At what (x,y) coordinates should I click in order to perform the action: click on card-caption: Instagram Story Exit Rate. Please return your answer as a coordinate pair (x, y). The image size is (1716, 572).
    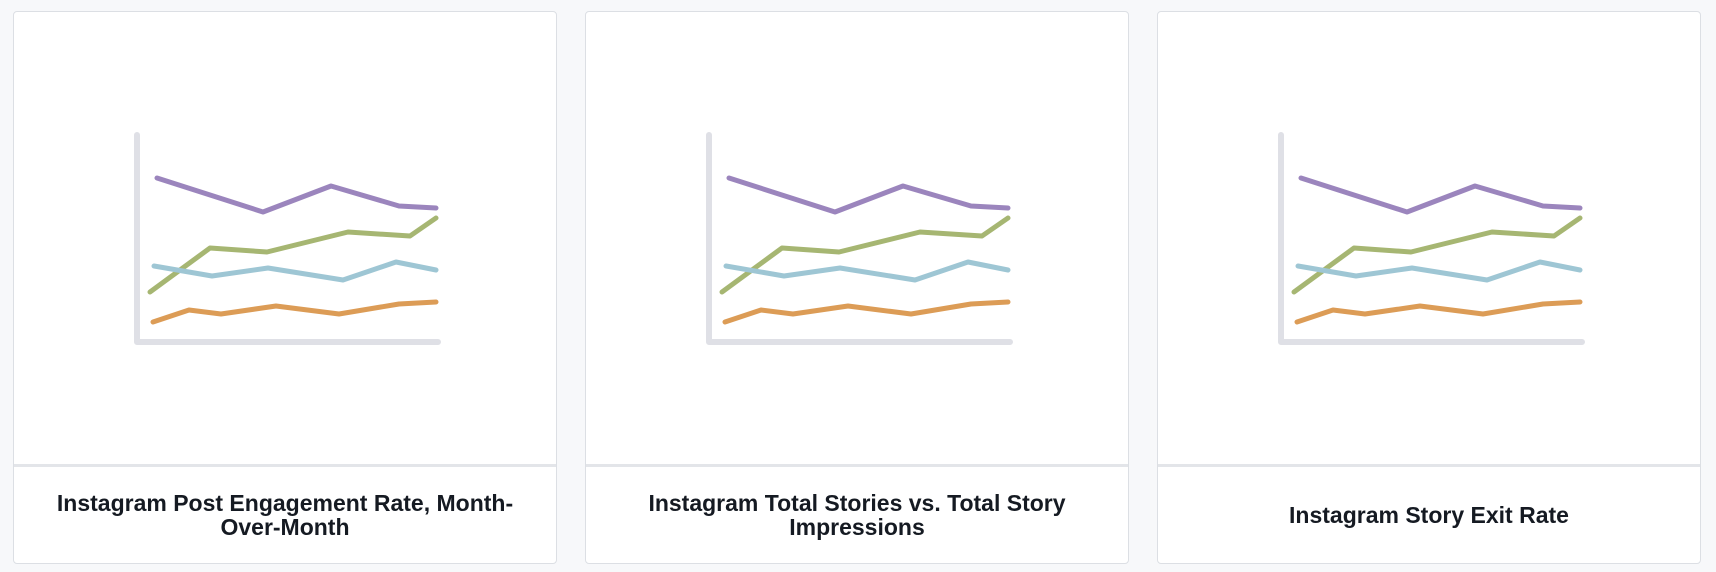
    Looking at the image, I should click on (1429, 515).